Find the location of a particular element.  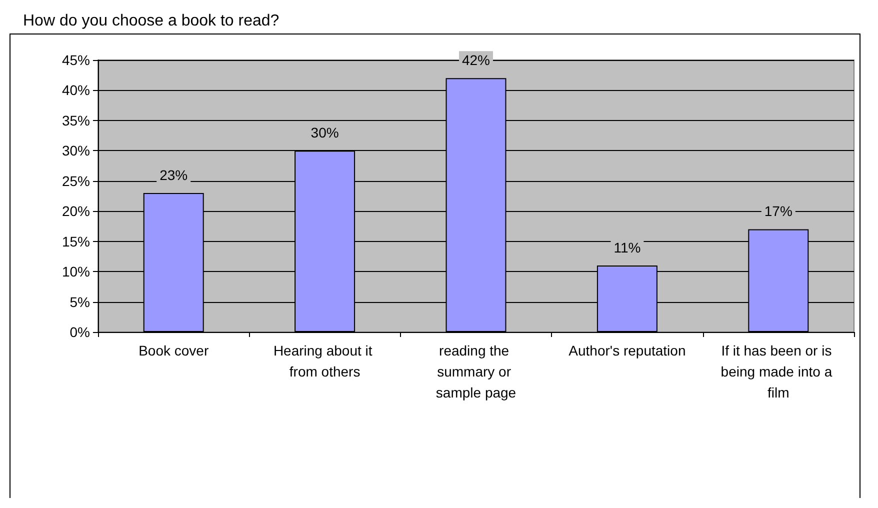

y-tick-label: 0% is located at coordinates (80, 332).